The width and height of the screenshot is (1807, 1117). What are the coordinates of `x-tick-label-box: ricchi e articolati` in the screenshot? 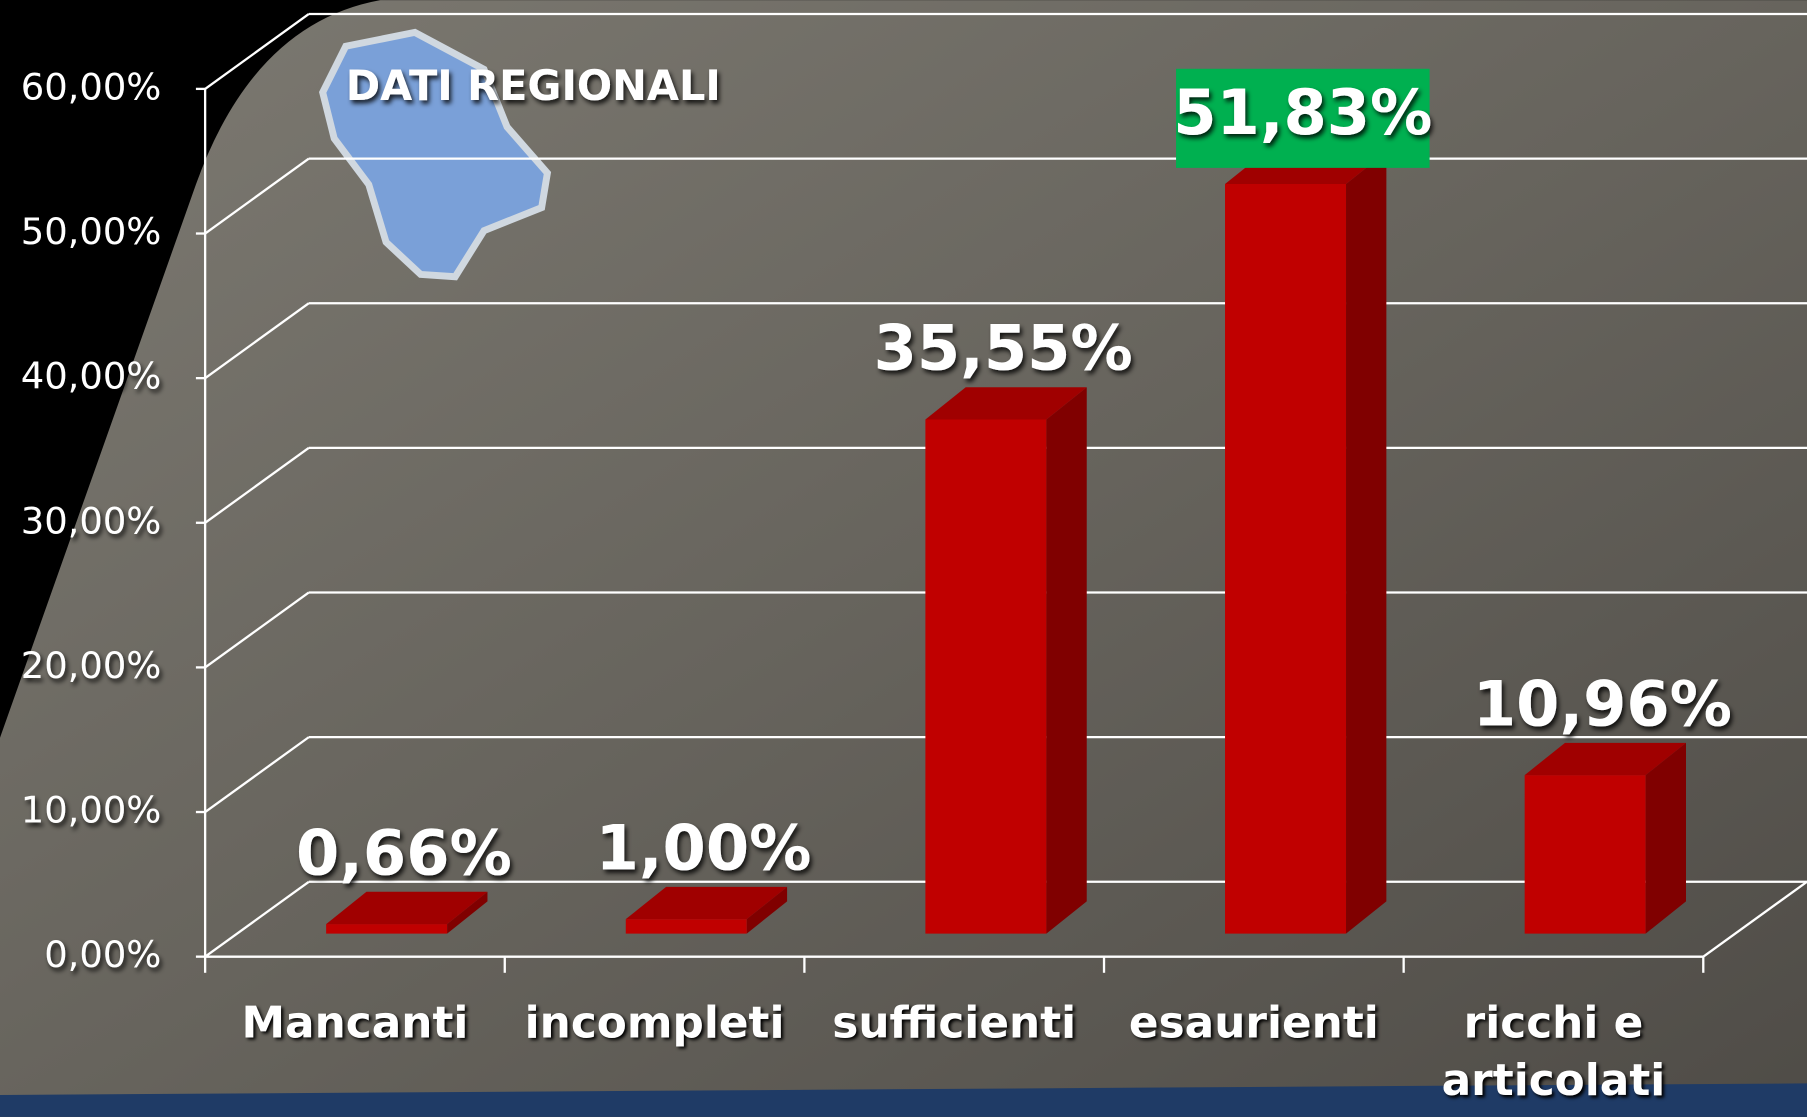 It's located at (1553, 1051).